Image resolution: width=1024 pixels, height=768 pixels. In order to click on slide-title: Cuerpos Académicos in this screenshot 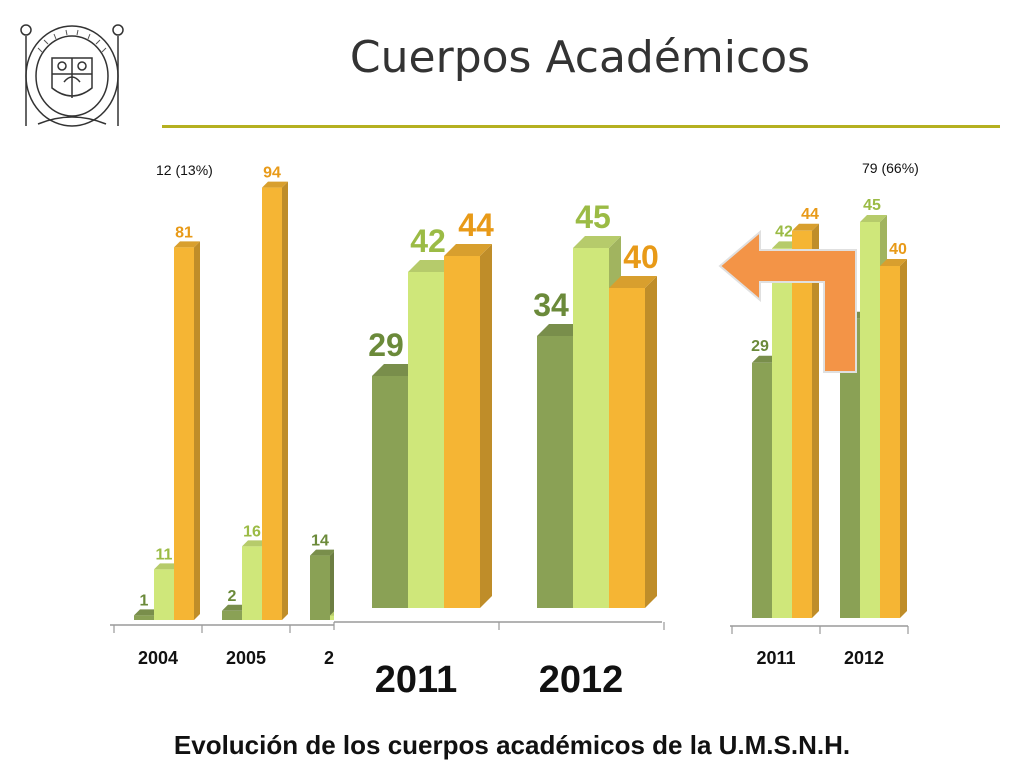, I will do `click(580, 57)`.